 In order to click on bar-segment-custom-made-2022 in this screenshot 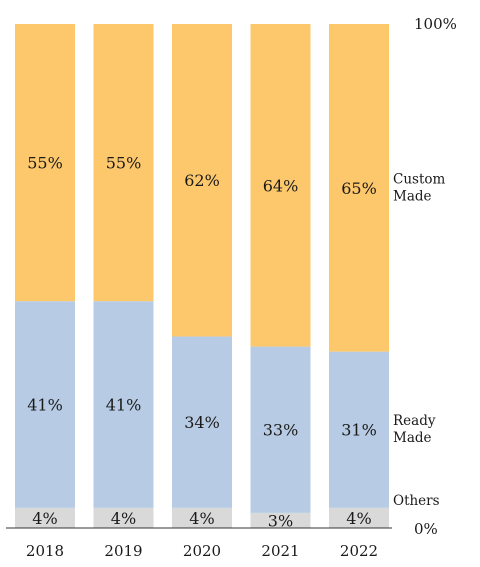, I will do `click(359, 188)`.